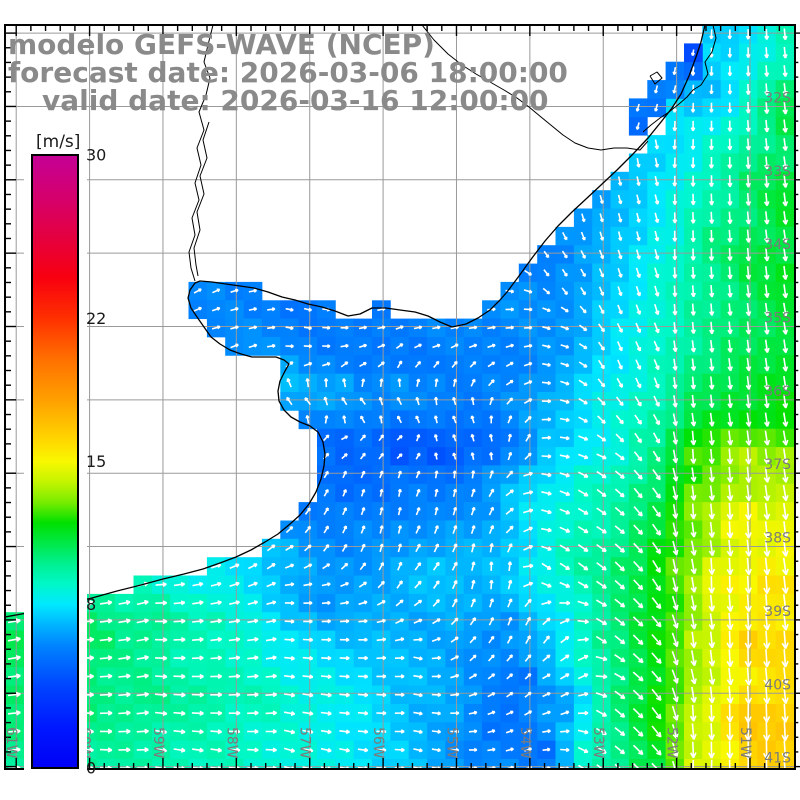 The width and height of the screenshot is (800, 800). I want to click on inland-river-border-line, so click(201, 154).